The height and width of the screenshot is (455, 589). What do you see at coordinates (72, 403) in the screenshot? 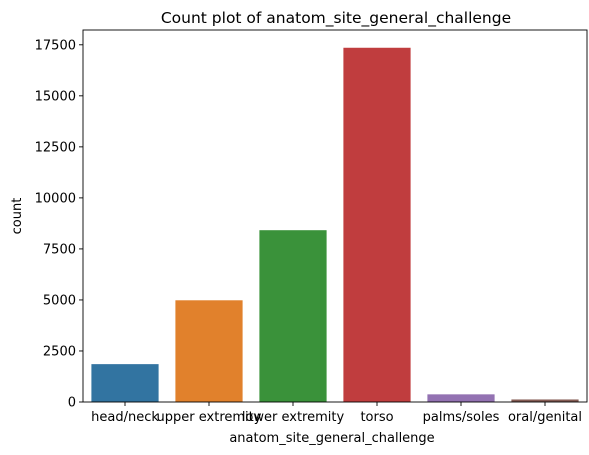
I see `y-tick-label: 0` at bounding box center [72, 403].